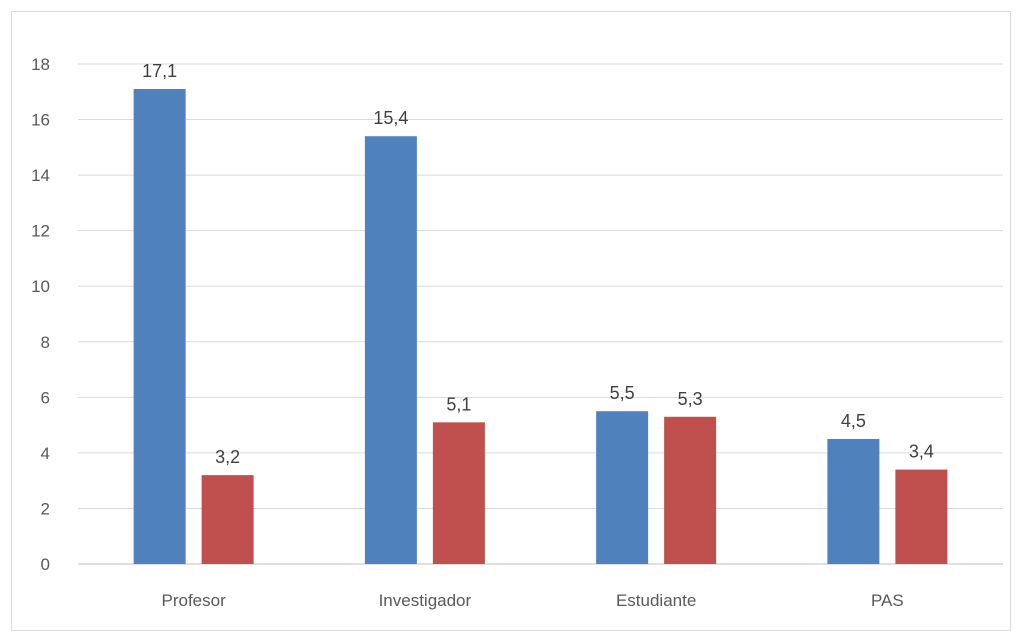 The width and height of the screenshot is (1019, 631). Describe the element at coordinates (45, 397) in the screenshot. I see `y-tick-label: 6` at that location.